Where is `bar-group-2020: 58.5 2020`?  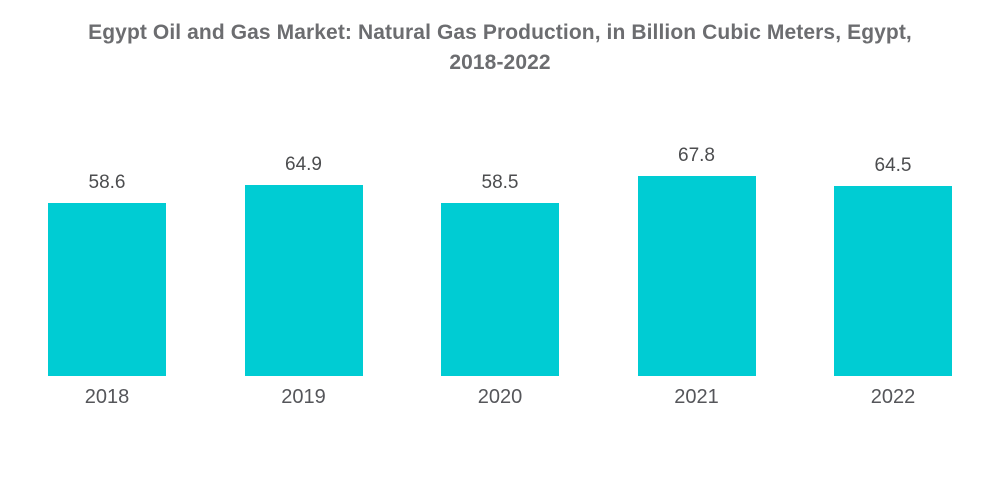 bar-group-2020: 58.5 2020 is located at coordinates (500, 274).